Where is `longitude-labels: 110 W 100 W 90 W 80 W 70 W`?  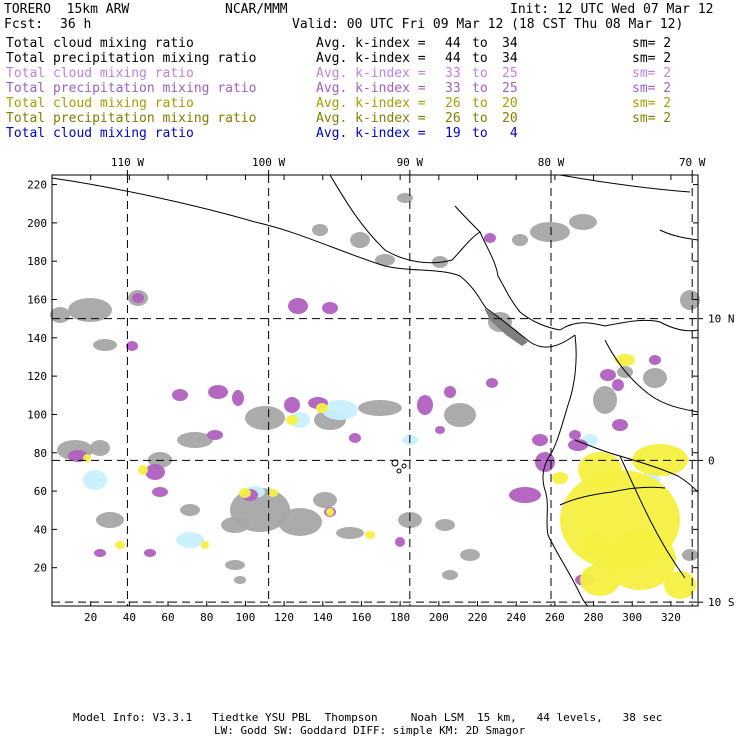 longitude-labels: 110 W 100 W 90 W 80 W 70 W is located at coordinates (408, 165).